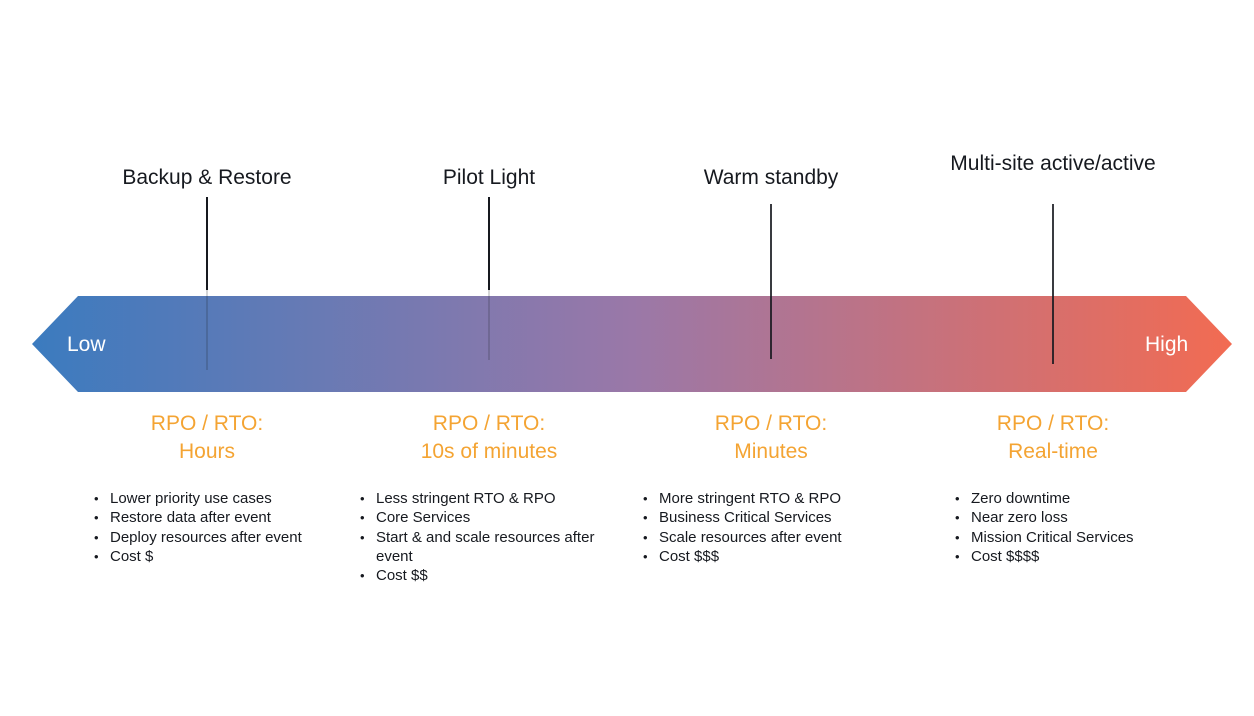 The height and width of the screenshot is (716, 1254). Describe the element at coordinates (207, 438) in the screenshot. I see `rpo-rto-backup-restore: RPO / RTO: Hours` at that location.